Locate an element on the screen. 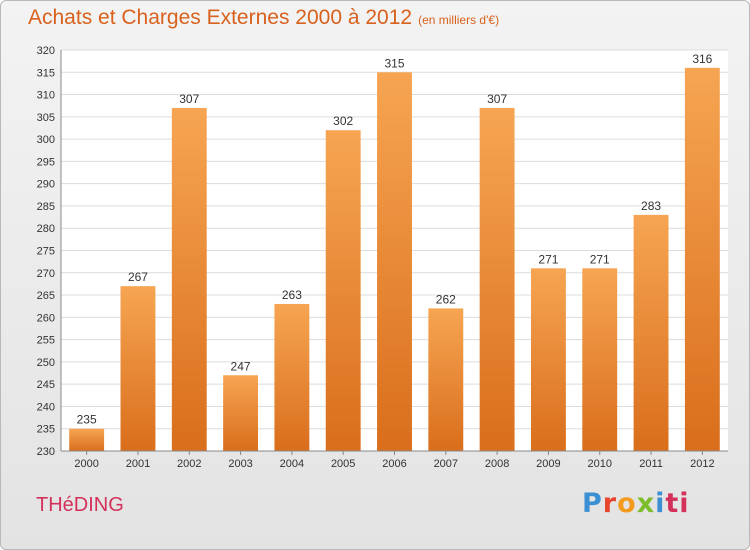 The width and height of the screenshot is (750, 550). bar-value-label: 316 is located at coordinates (702, 59).